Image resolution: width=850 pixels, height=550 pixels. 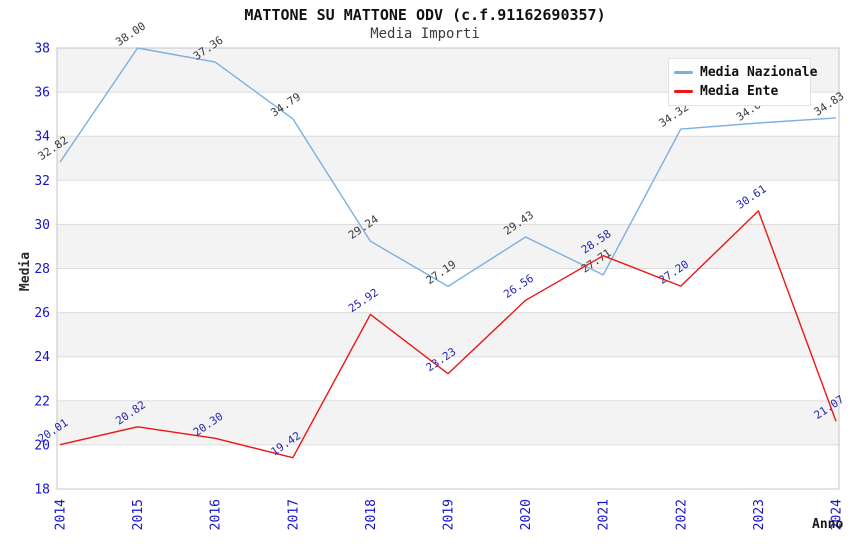 I want to click on svg-text: 28, so click(x=42, y=269).